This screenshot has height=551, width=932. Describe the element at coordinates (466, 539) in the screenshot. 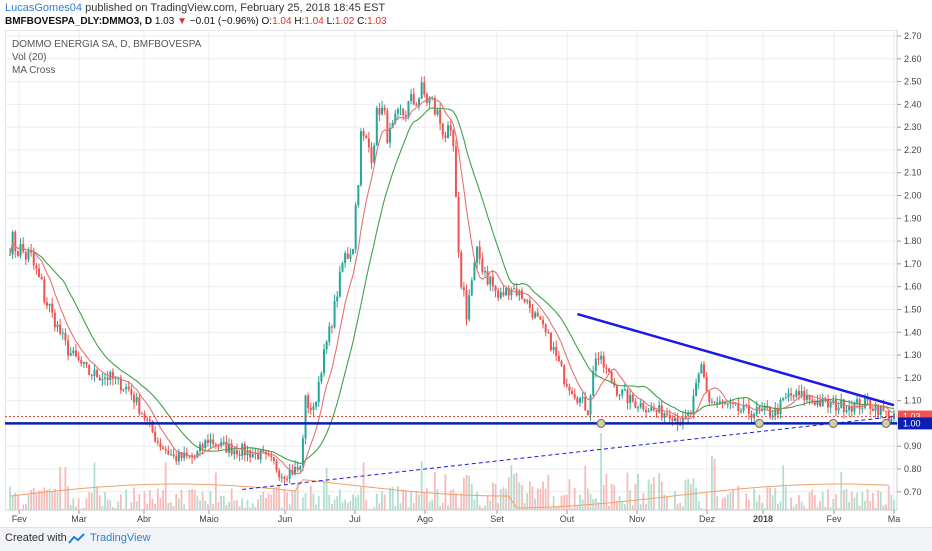

I see `footer-bar: Created with TradingView` at that location.